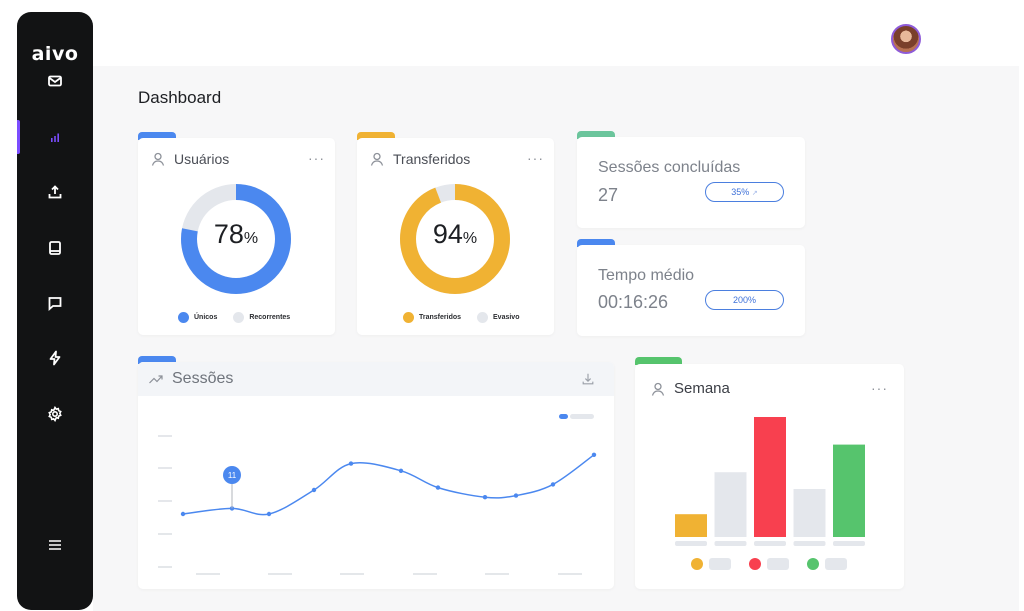 This screenshot has height=611, width=1024. Describe the element at coordinates (588, 379) in the screenshot. I see `download-icon` at that location.